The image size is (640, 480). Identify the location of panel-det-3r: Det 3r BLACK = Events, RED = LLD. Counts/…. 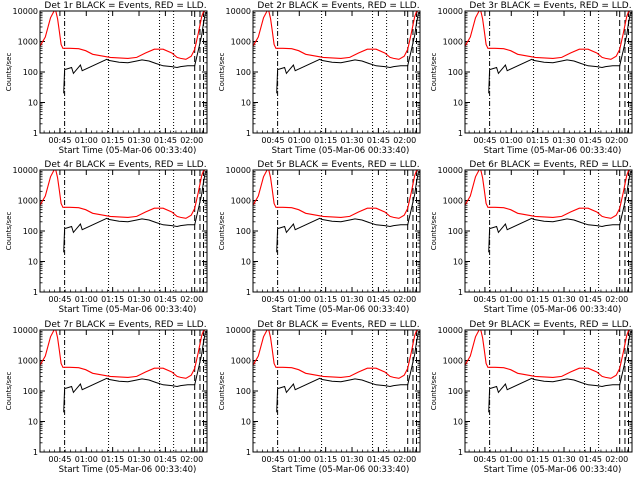
(531, 78).